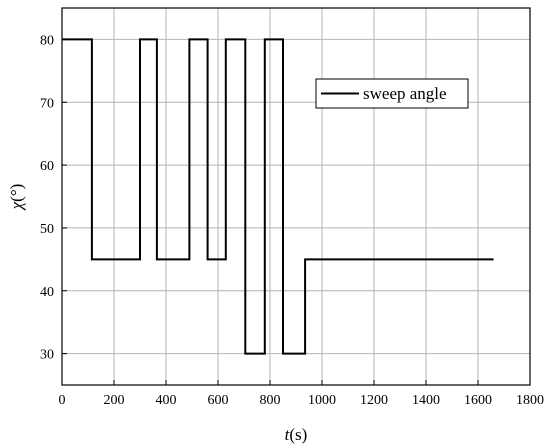 The height and width of the screenshot is (448, 550). Describe the element at coordinates (374, 400) in the screenshot. I see `x-tick-label-1200: 1200` at that location.